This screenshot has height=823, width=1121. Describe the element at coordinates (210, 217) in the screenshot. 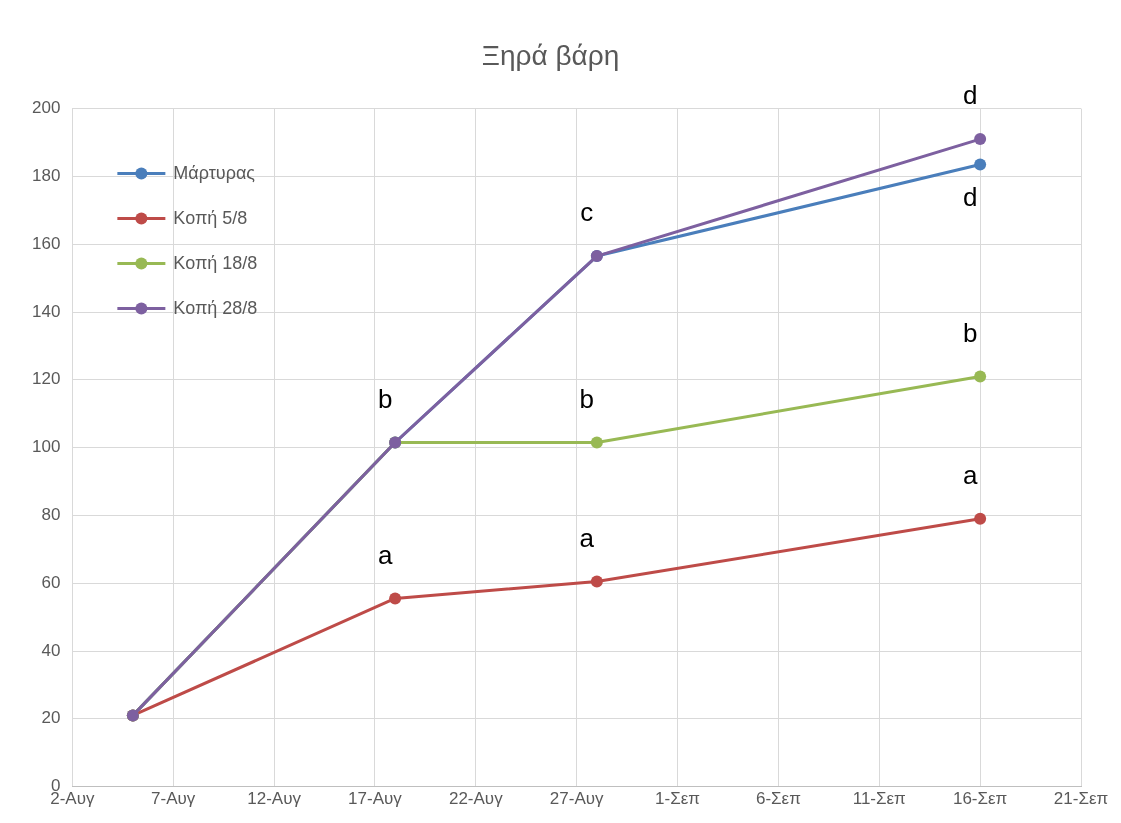

I see `legend-label: Κοπή 5/8` at that location.